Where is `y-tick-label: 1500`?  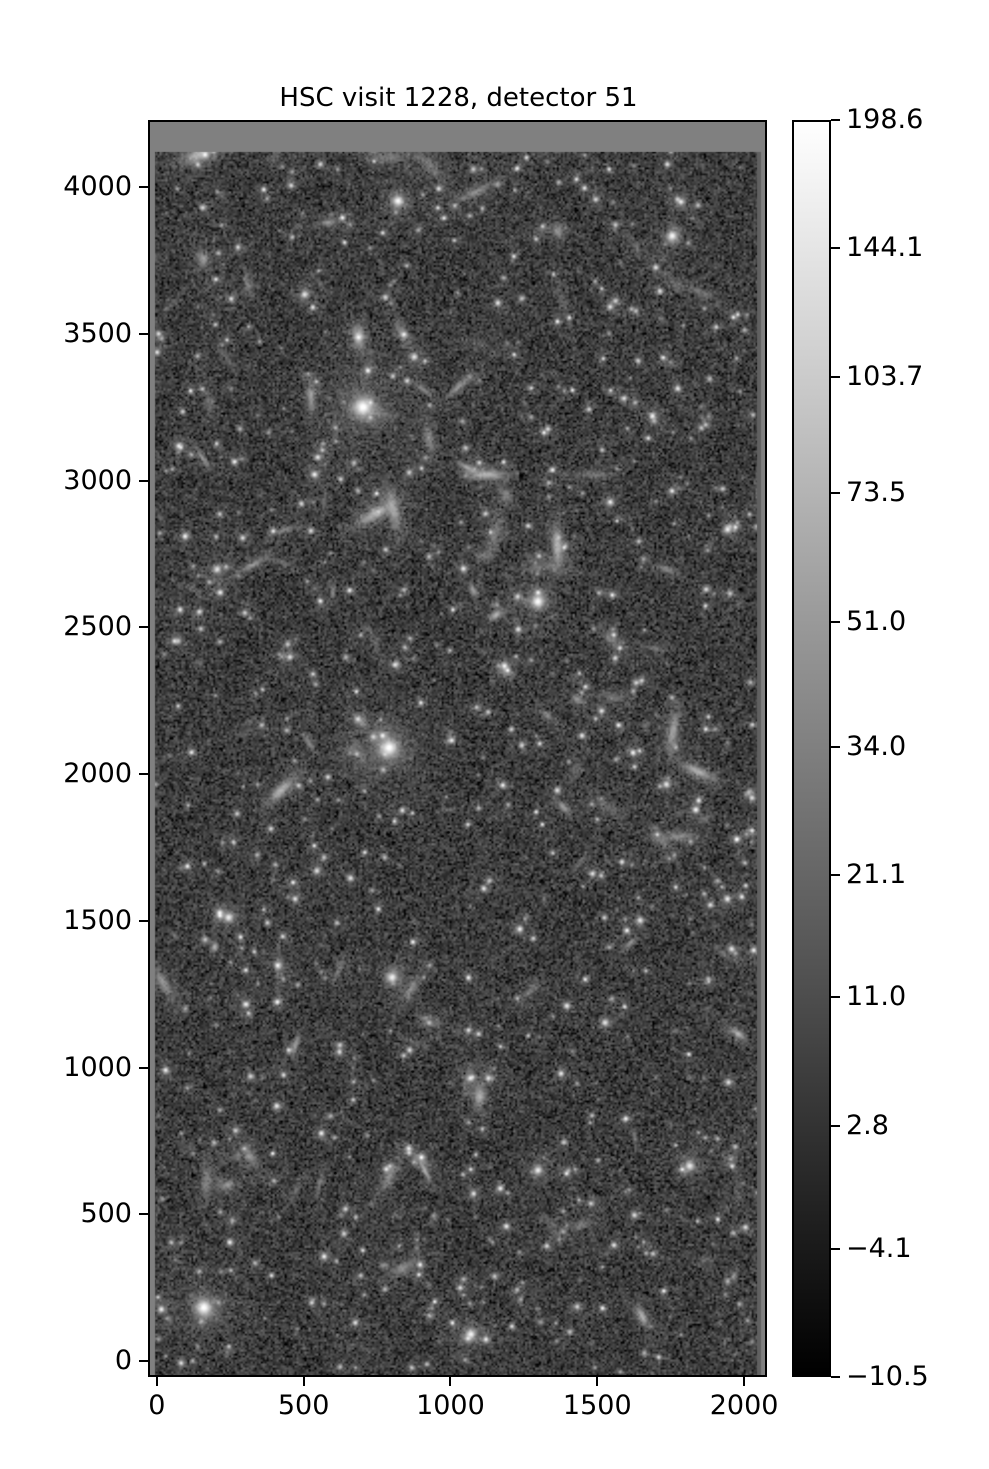
y-tick-label: 1500 is located at coordinates (97, 920).